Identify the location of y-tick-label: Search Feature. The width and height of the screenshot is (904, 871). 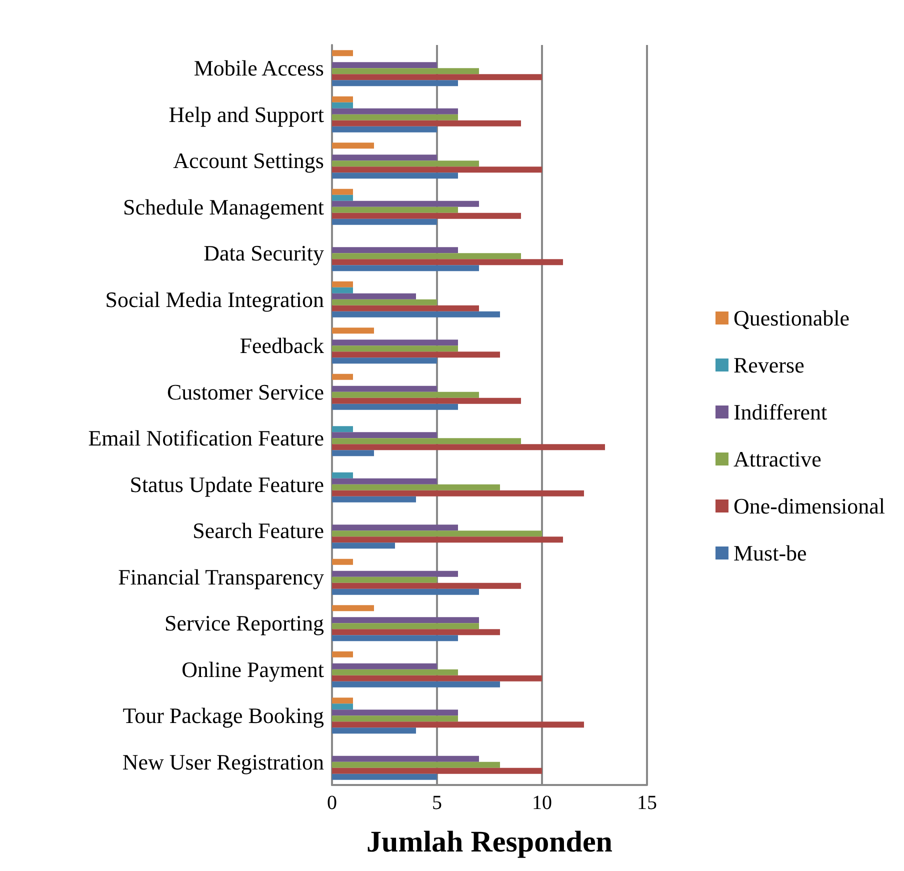
(258, 531).